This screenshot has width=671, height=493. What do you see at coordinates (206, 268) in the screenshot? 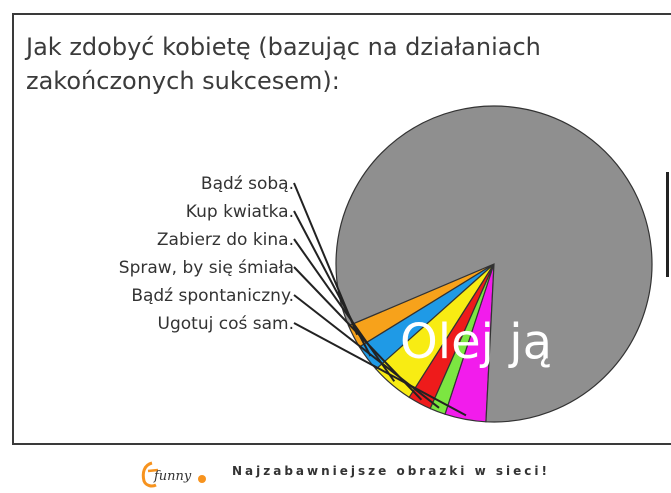
I see `slice-label: Spraw, by się śmiała` at bounding box center [206, 268].